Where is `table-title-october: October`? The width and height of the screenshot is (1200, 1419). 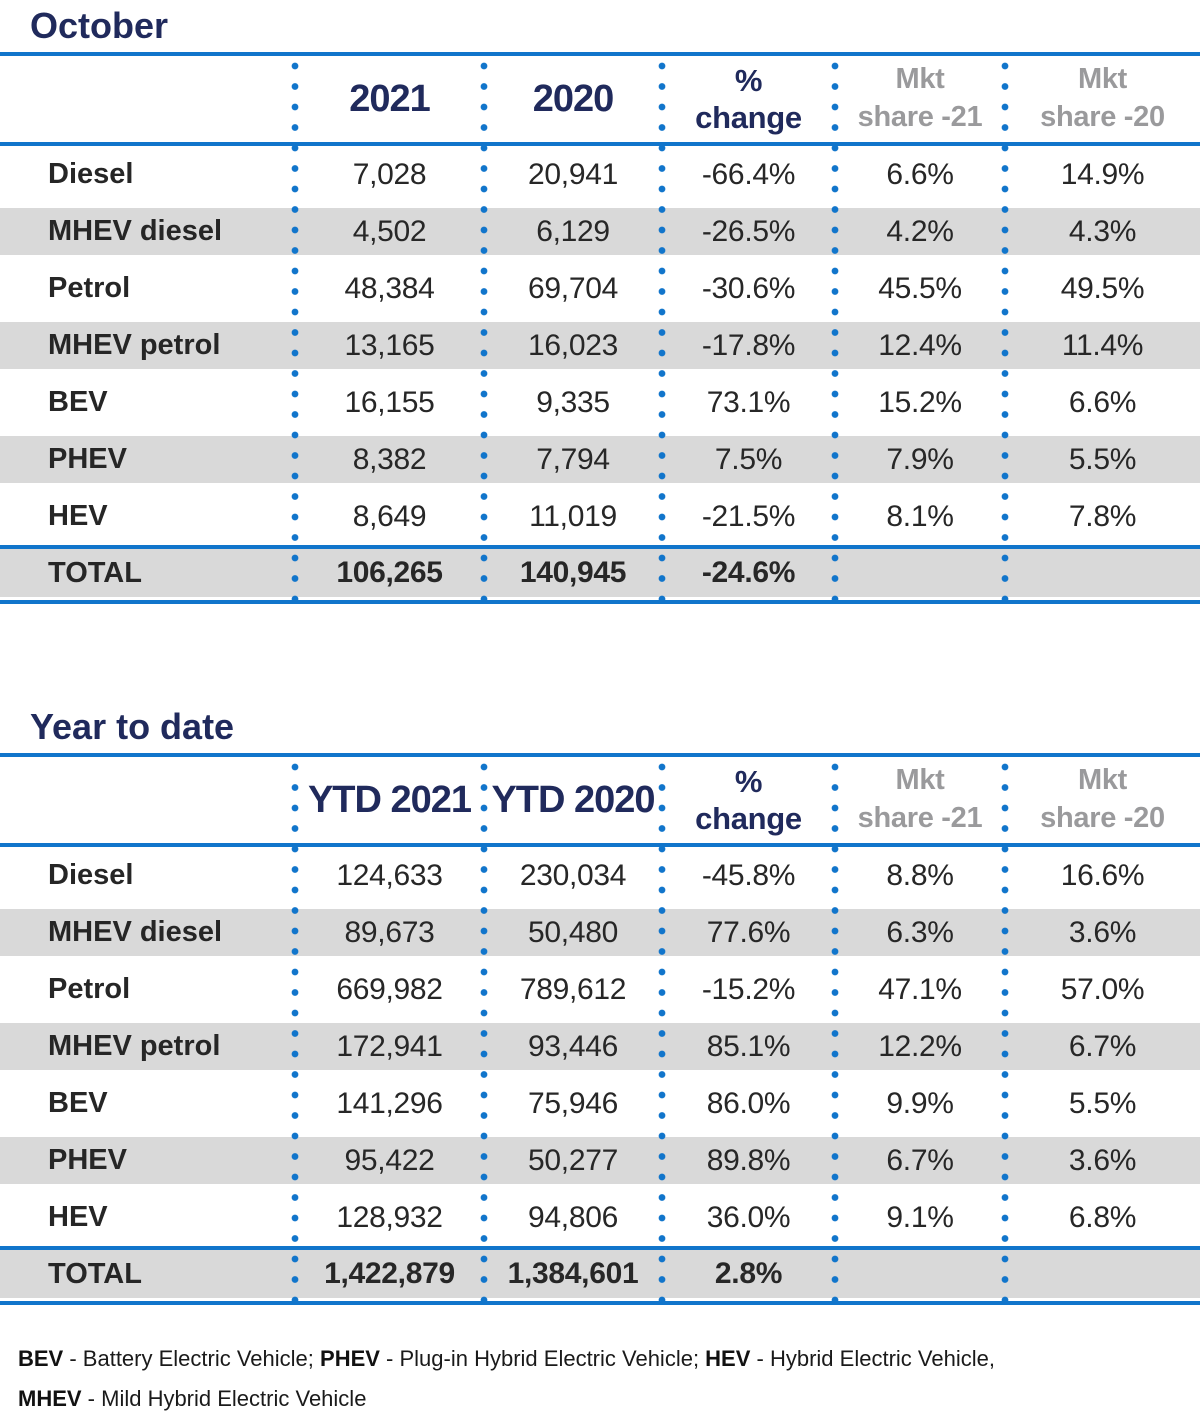 table-title-october: October is located at coordinates (99, 25).